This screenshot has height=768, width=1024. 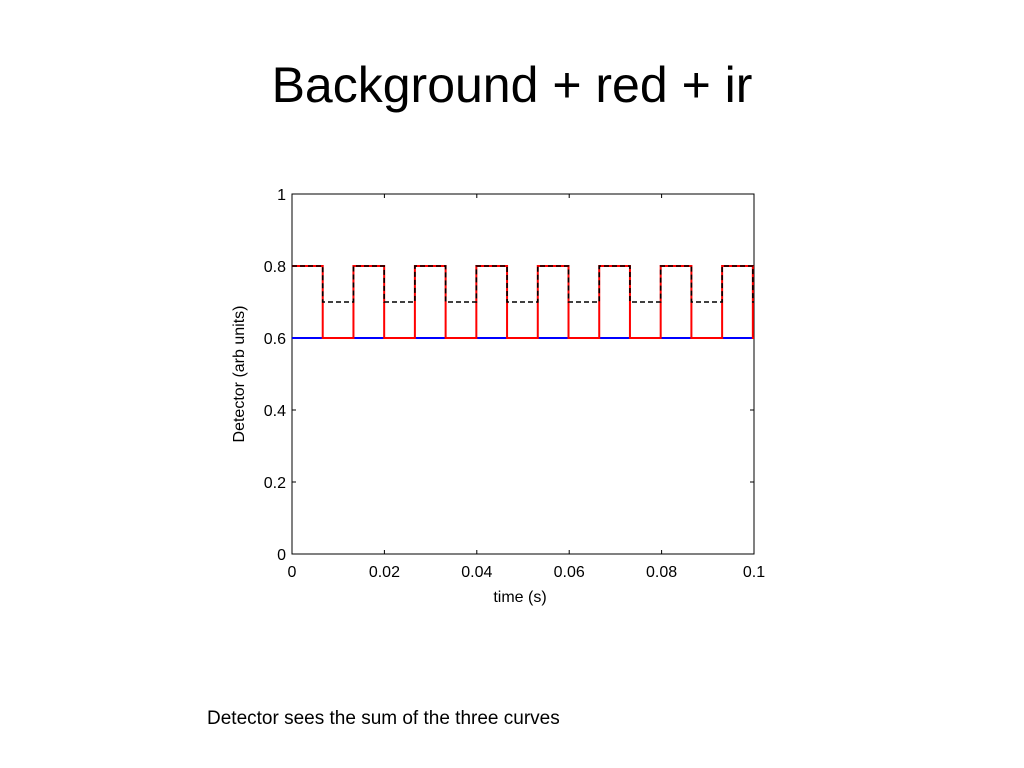 What do you see at coordinates (239, 374) in the screenshot?
I see `y-axis-label: Detector (arb units)` at bounding box center [239, 374].